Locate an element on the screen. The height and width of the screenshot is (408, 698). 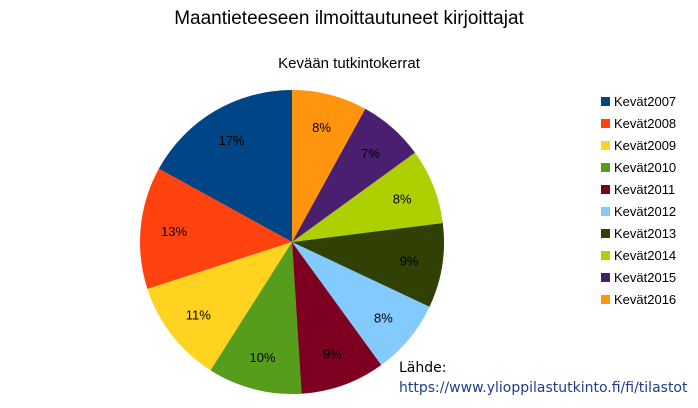
legend-label: Kevät2008 is located at coordinates (645, 123).